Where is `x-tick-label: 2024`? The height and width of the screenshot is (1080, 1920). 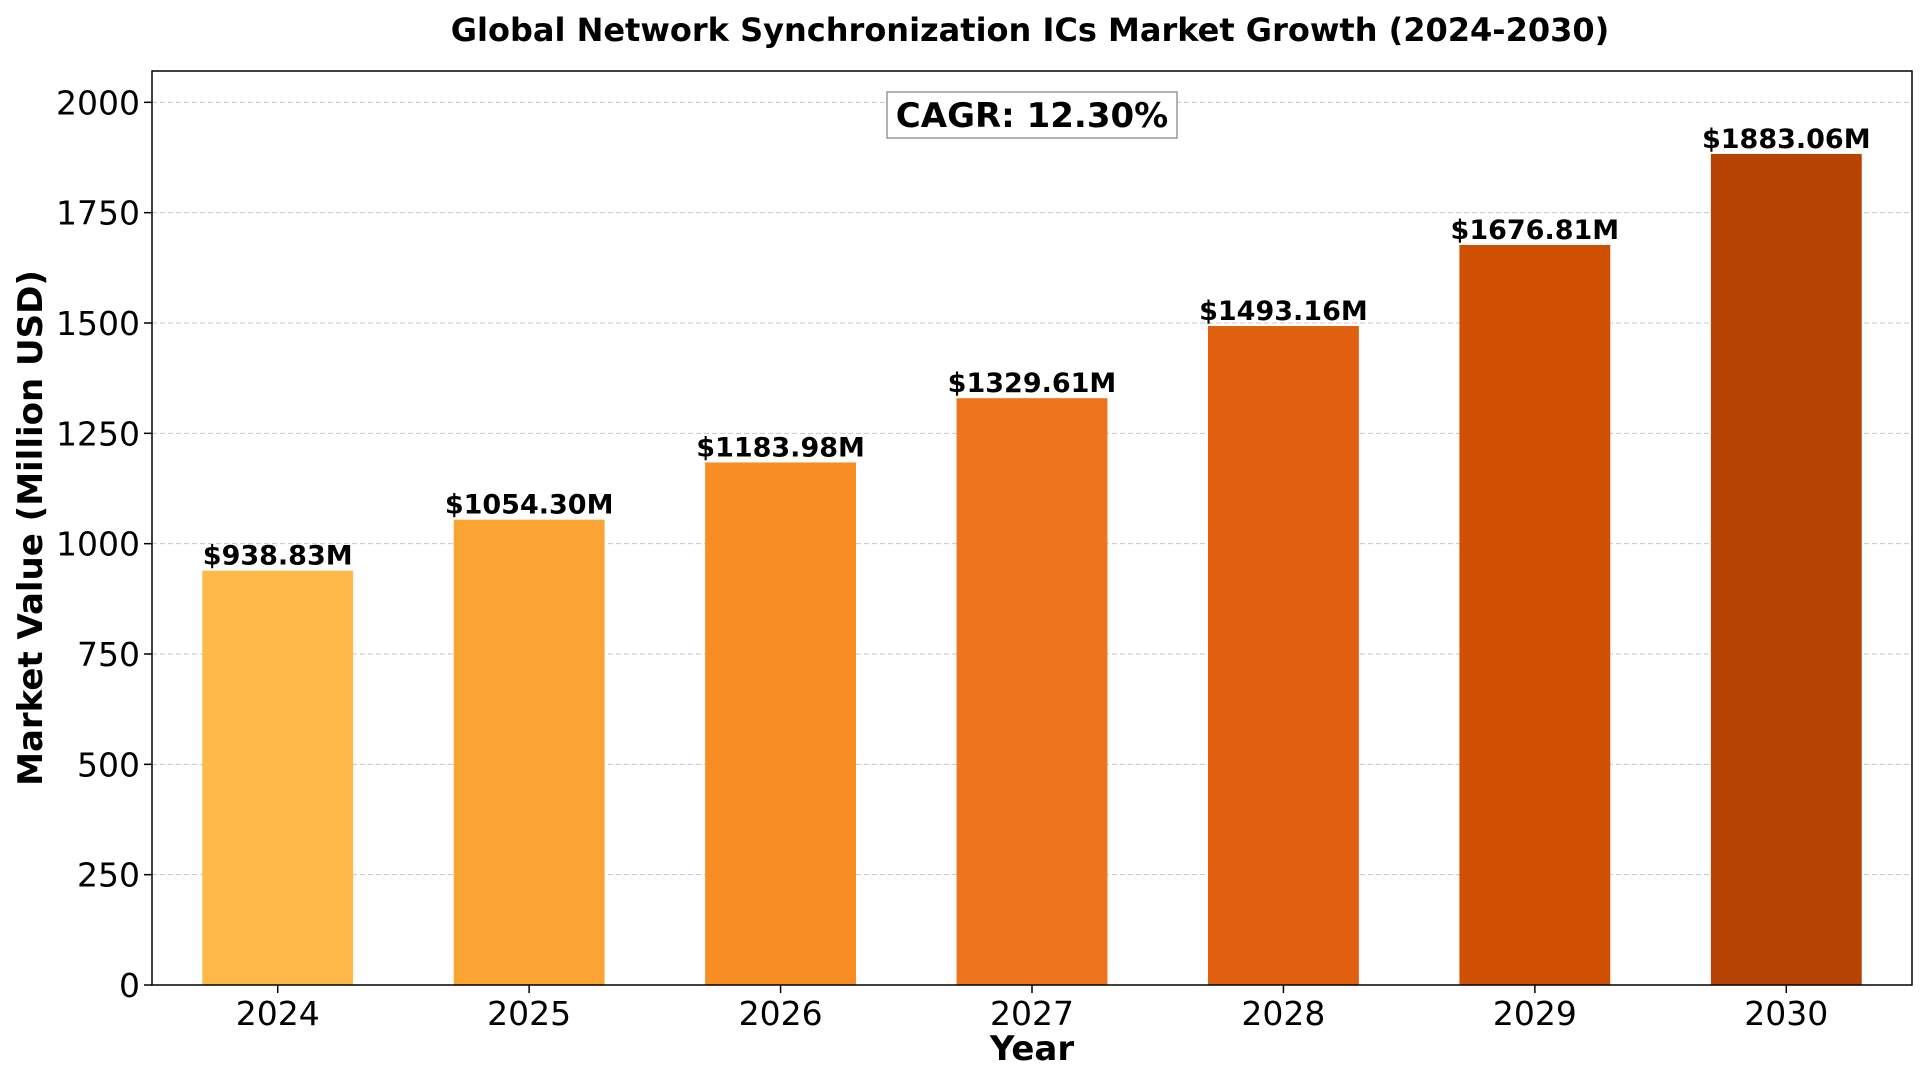
x-tick-label: 2024 is located at coordinates (278, 1013).